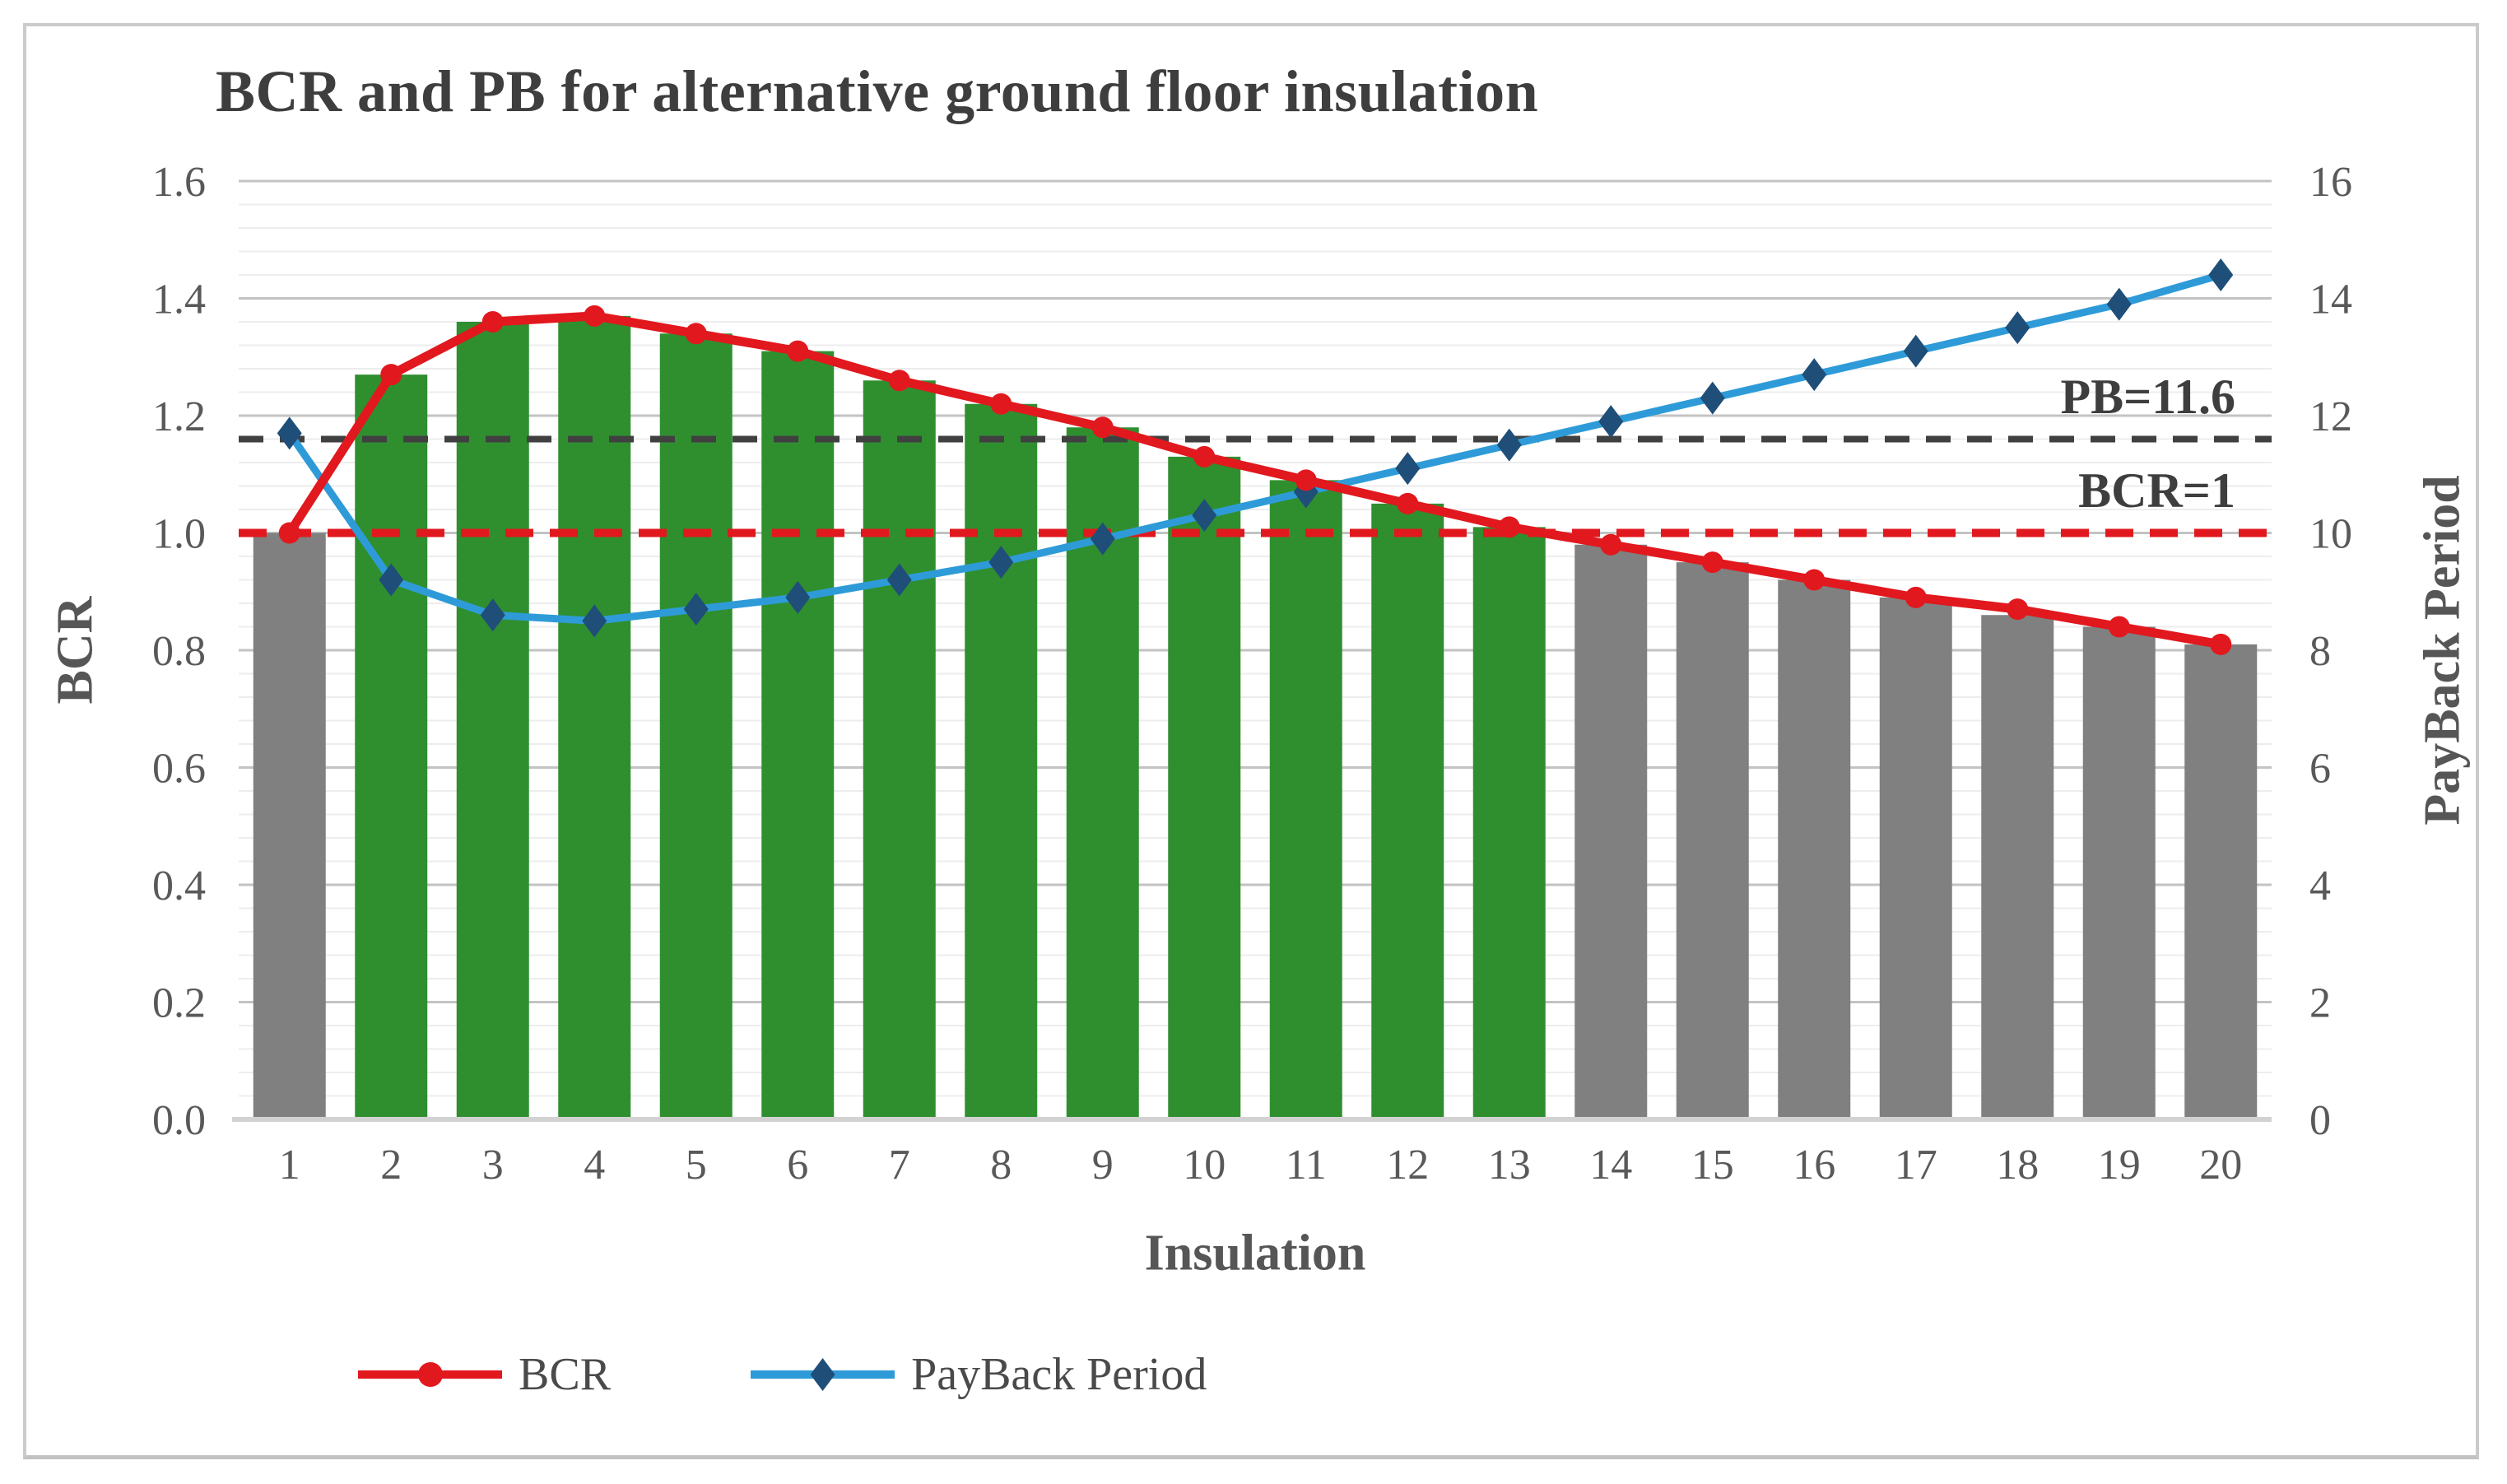 This screenshot has width=2507, height=1484. Describe the element at coordinates (1204, 1165) in the screenshot. I see `x-axis-tick: 10` at that location.